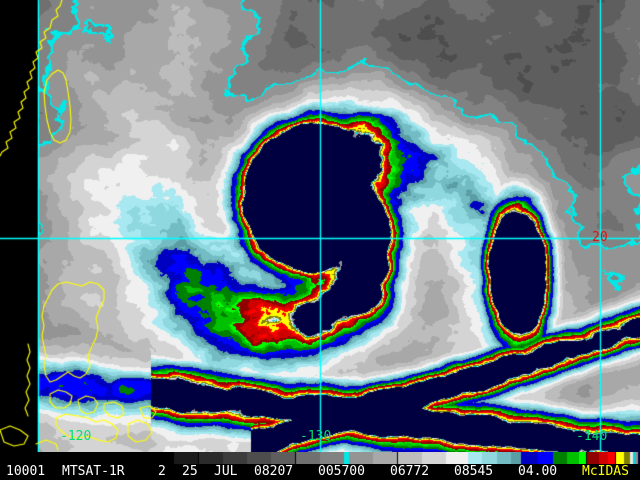  Describe the element at coordinates (26, 471) in the screenshot. I see `frame-number: 10001` at that location.